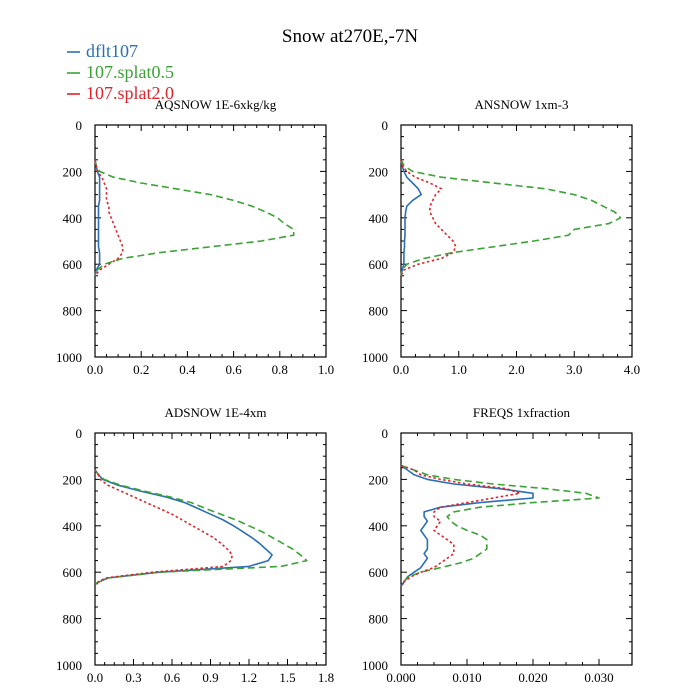 Image resolution: width=700 pixels, height=700 pixels. Describe the element at coordinates (210, 677) in the screenshot. I see `x-tick-label: 0.9` at that location.